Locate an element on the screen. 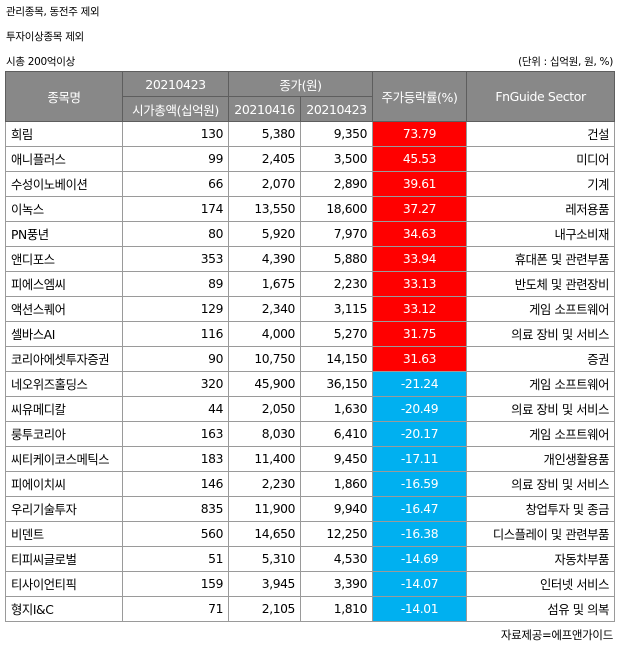 The image size is (621, 652). table-row: 코리아에셋투자증권 90 10,750 14,150 31.63 증권 is located at coordinates (310, 359).